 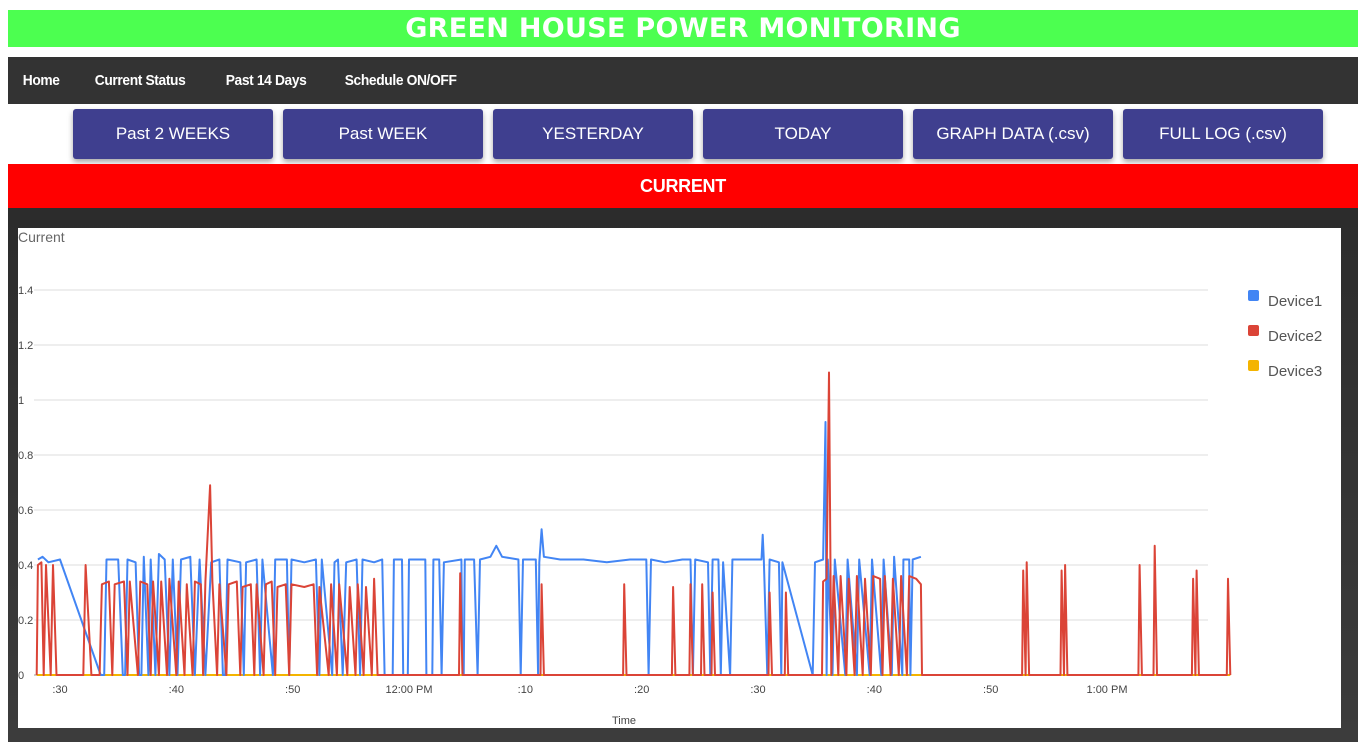 What do you see at coordinates (683, 186) in the screenshot?
I see `section-title-current: CURRENT` at bounding box center [683, 186].